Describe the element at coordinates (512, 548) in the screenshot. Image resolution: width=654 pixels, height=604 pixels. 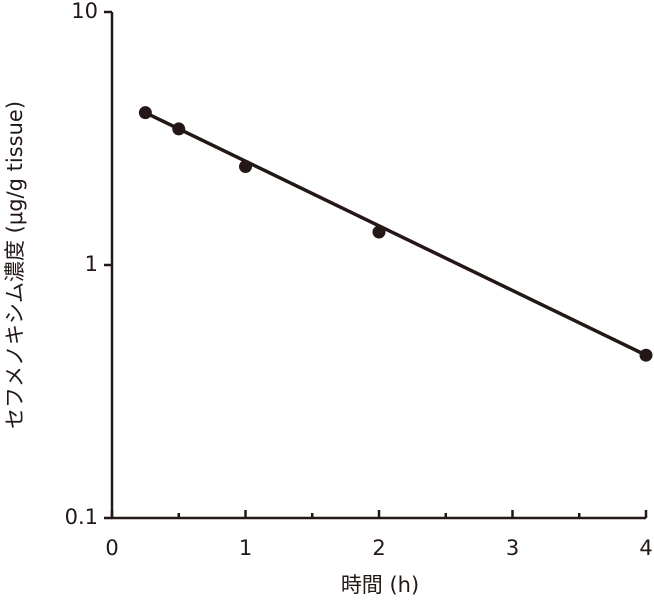
I see `x-tick-label: 3` at that location.